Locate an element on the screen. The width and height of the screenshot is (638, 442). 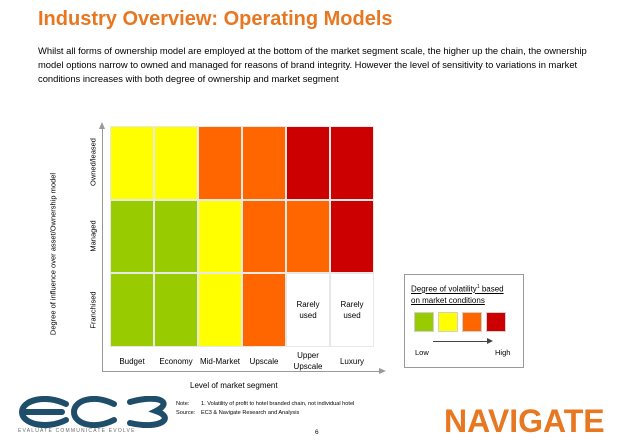
navigate-logo-text: NAVIGATE is located at coordinates (524, 420).